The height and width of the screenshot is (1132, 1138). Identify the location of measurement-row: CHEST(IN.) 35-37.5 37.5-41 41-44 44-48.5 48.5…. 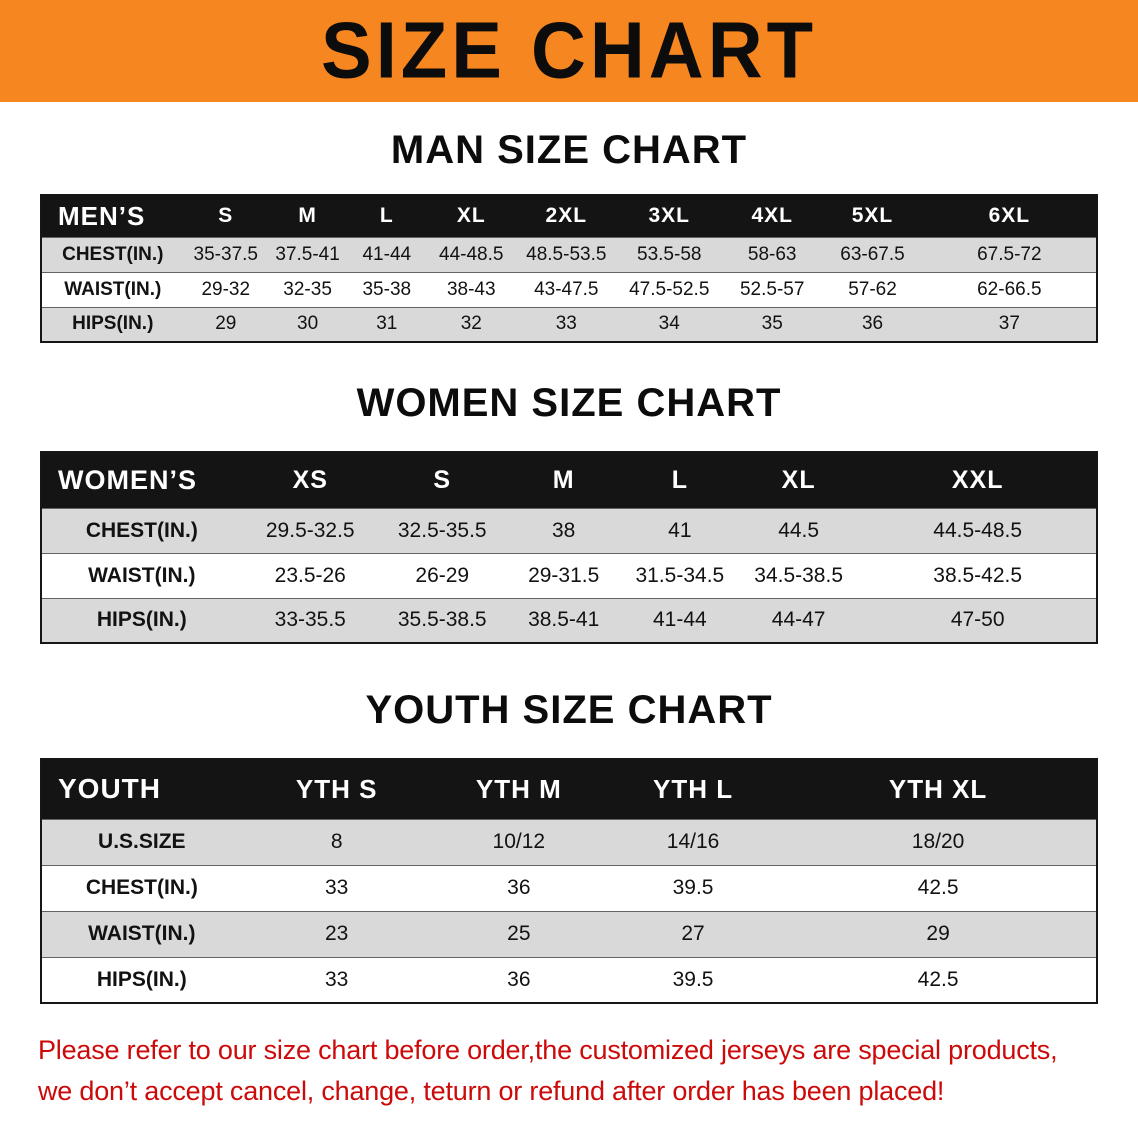
(569, 254).